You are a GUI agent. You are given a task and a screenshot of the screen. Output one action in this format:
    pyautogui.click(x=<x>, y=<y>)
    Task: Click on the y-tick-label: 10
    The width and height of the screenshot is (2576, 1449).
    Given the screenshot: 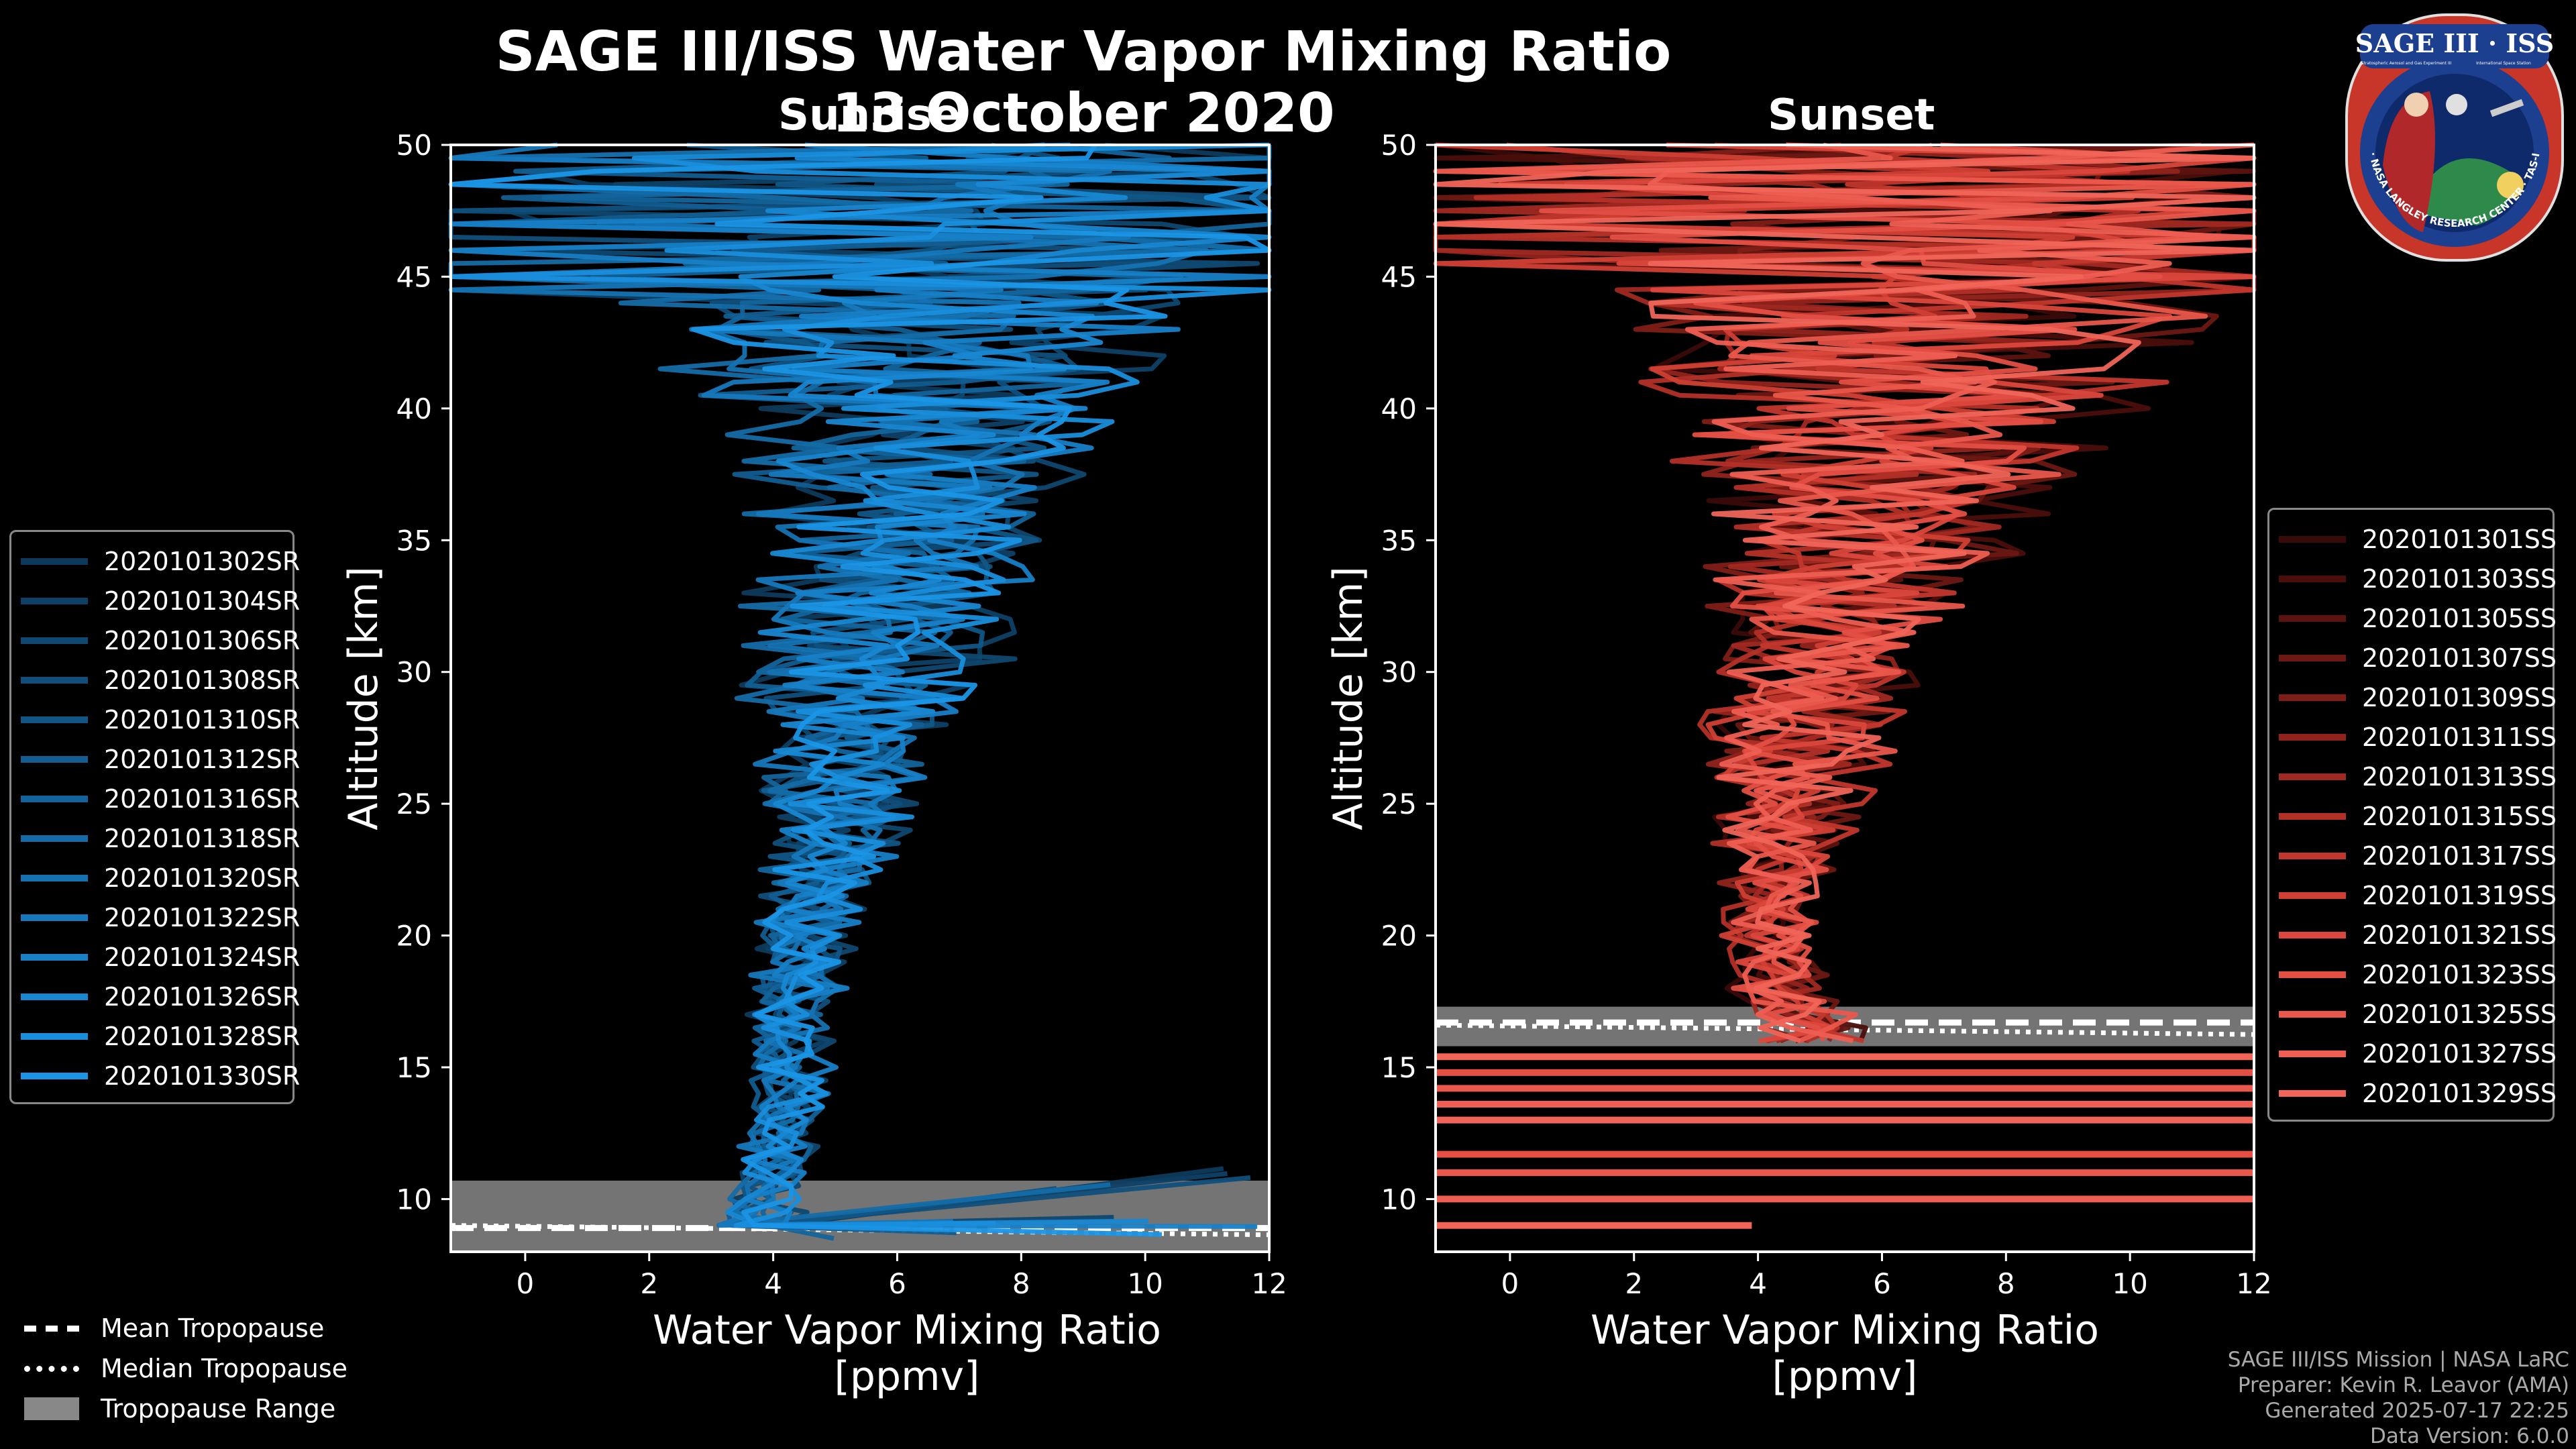 What is the action you would take?
    pyautogui.click(x=1399, y=1199)
    